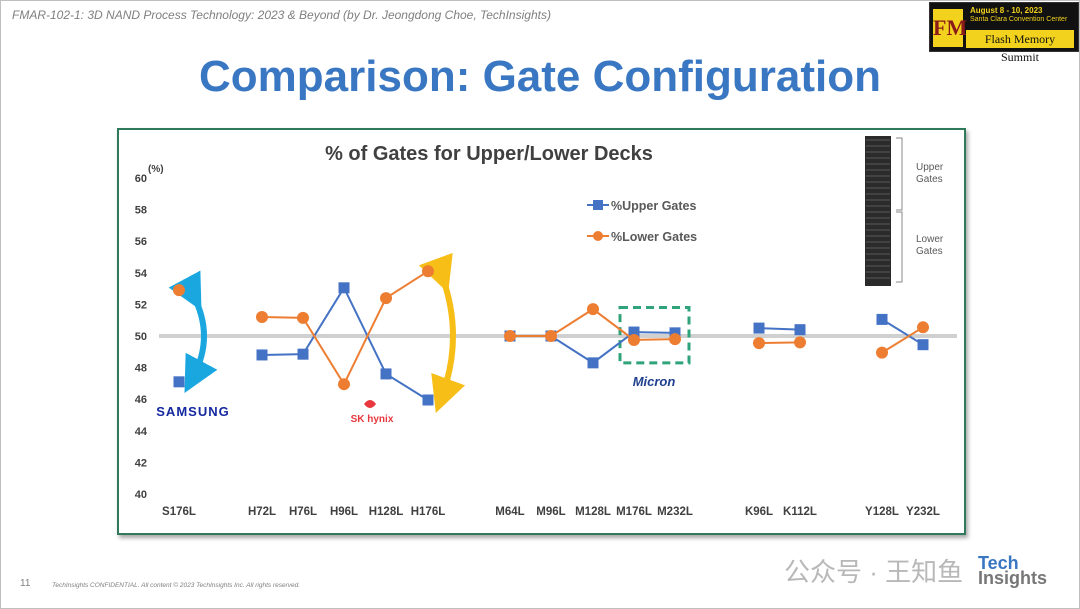  What do you see at coordinates (25, 583) in the screenshot?
I see `page-number: 11` at bounding box center [25, 583].